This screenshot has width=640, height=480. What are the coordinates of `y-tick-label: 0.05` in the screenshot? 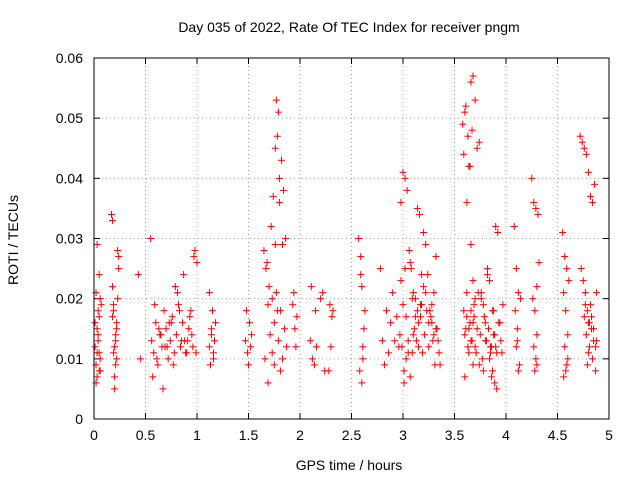 It's located at (69, 118).